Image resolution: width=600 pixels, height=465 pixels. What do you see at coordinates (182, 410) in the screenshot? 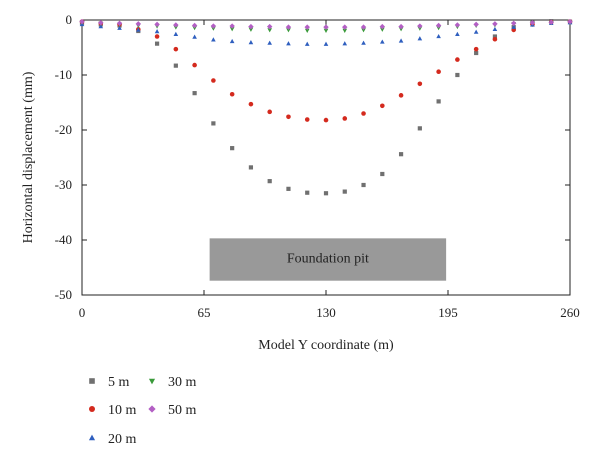
I see `legend-label-50m: 50 m` at bounding box center [182, 410].